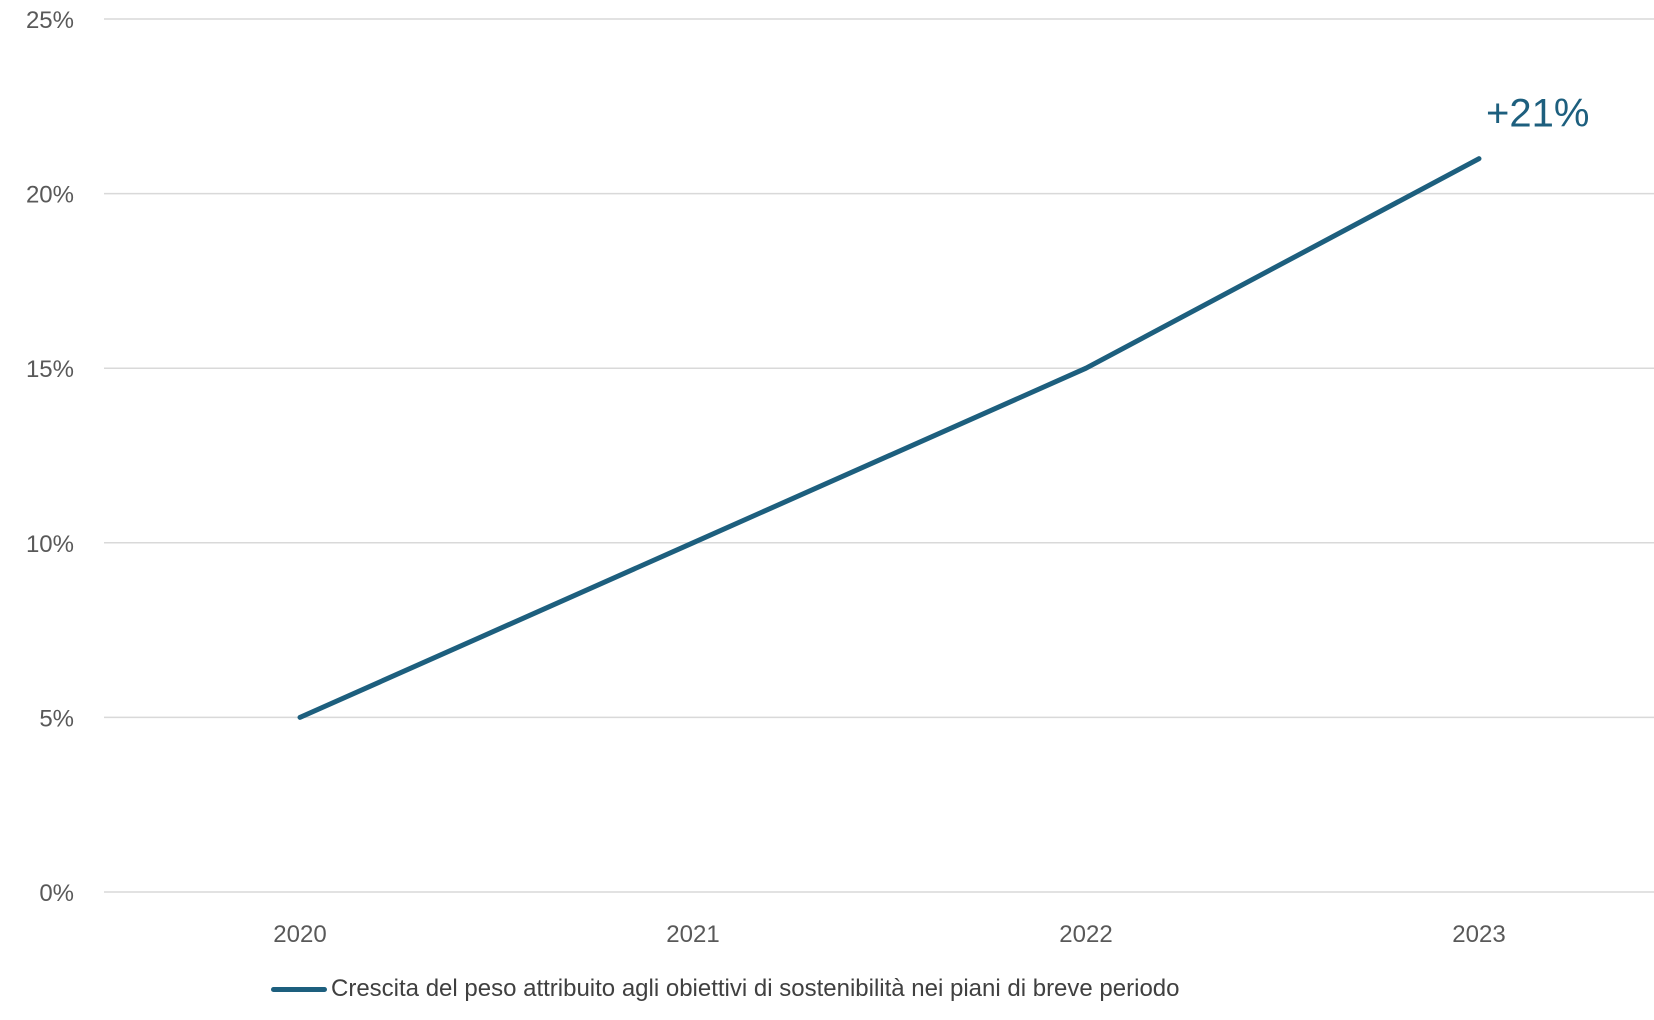  What do you see at coordinates (50, 20) in the screenshot?
I see `y-tick-label: 25%` at bounding box center [50, 20].